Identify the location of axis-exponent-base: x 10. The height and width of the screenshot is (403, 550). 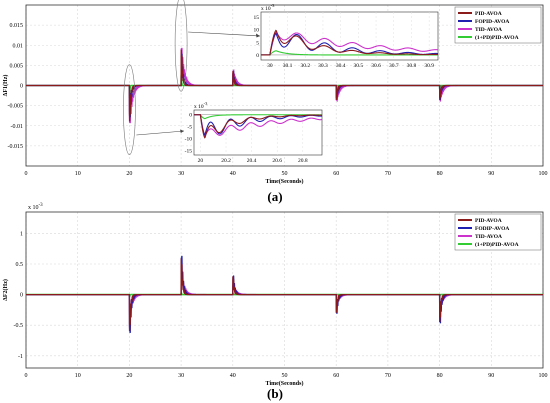
(33, 208).